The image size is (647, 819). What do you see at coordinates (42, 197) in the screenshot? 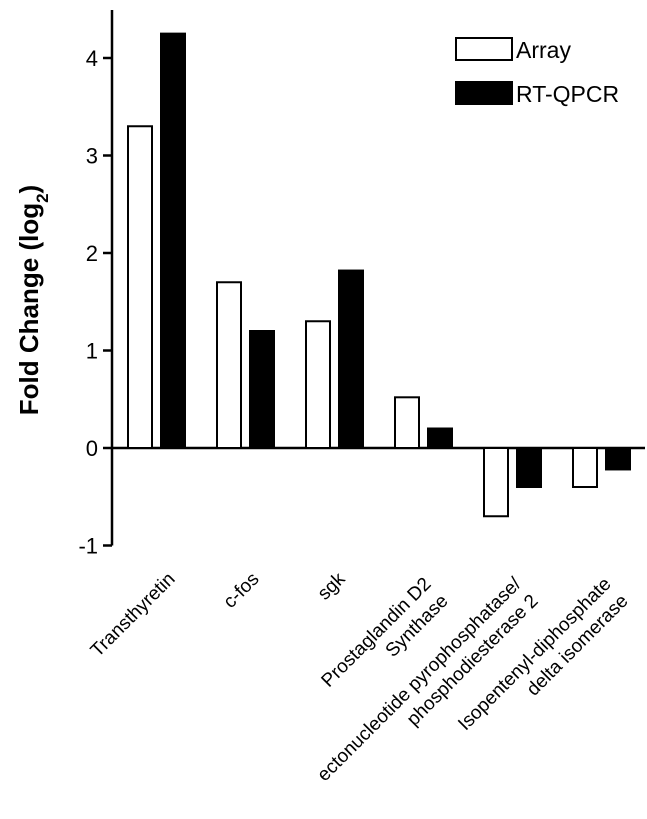
I see `y-axis-title-subscript: 2` at bounding box center [42, 197].